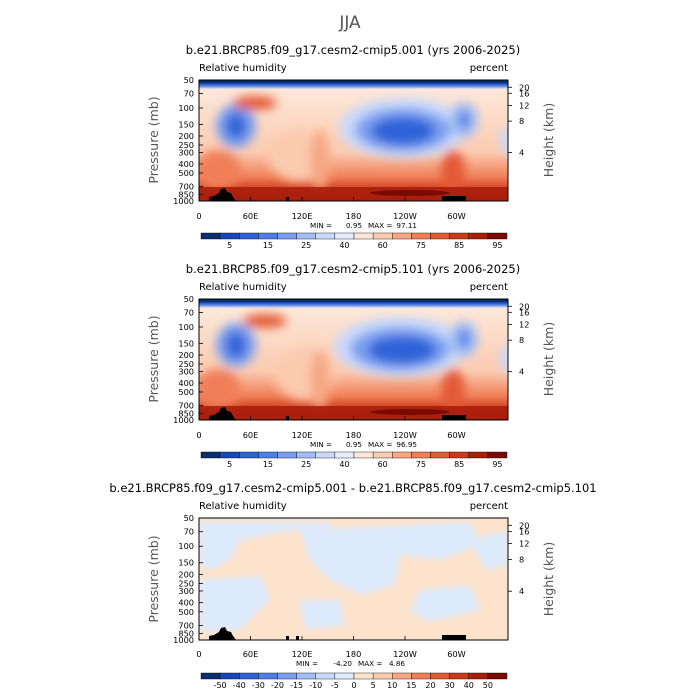 The height and width of the screenshot is (700, 700). I want to click on x-tick-label: 120W, so click(405, 654).